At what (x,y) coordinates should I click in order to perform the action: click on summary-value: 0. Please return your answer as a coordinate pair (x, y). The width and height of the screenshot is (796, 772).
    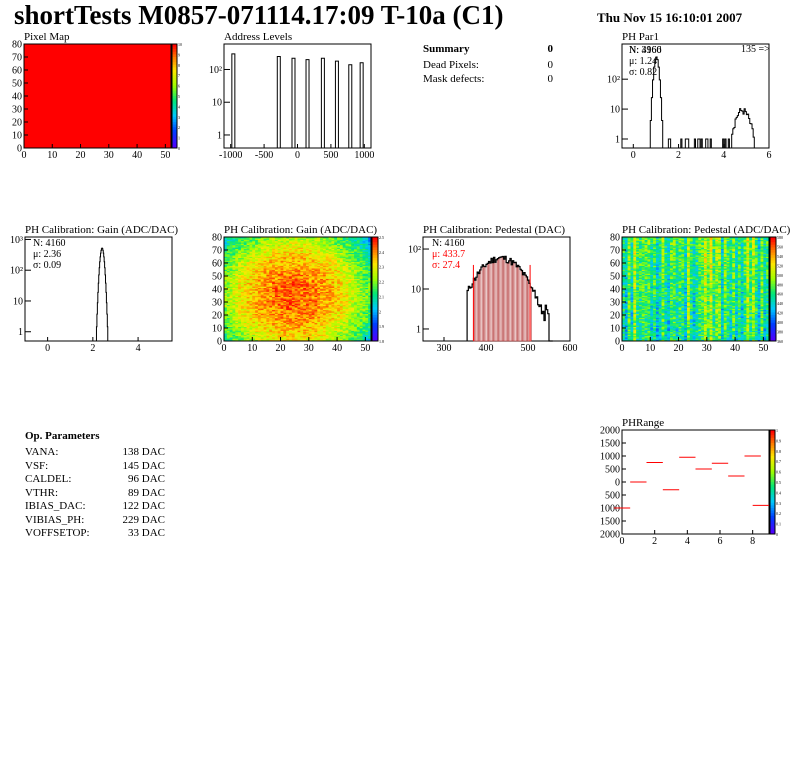
    Looking at the image, I should click on (550, 79).